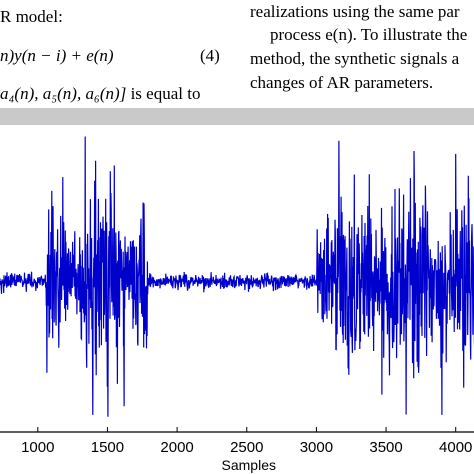 The image size is (474, 474). I want to click on x-tick-label: 3500, so click(385, 447).